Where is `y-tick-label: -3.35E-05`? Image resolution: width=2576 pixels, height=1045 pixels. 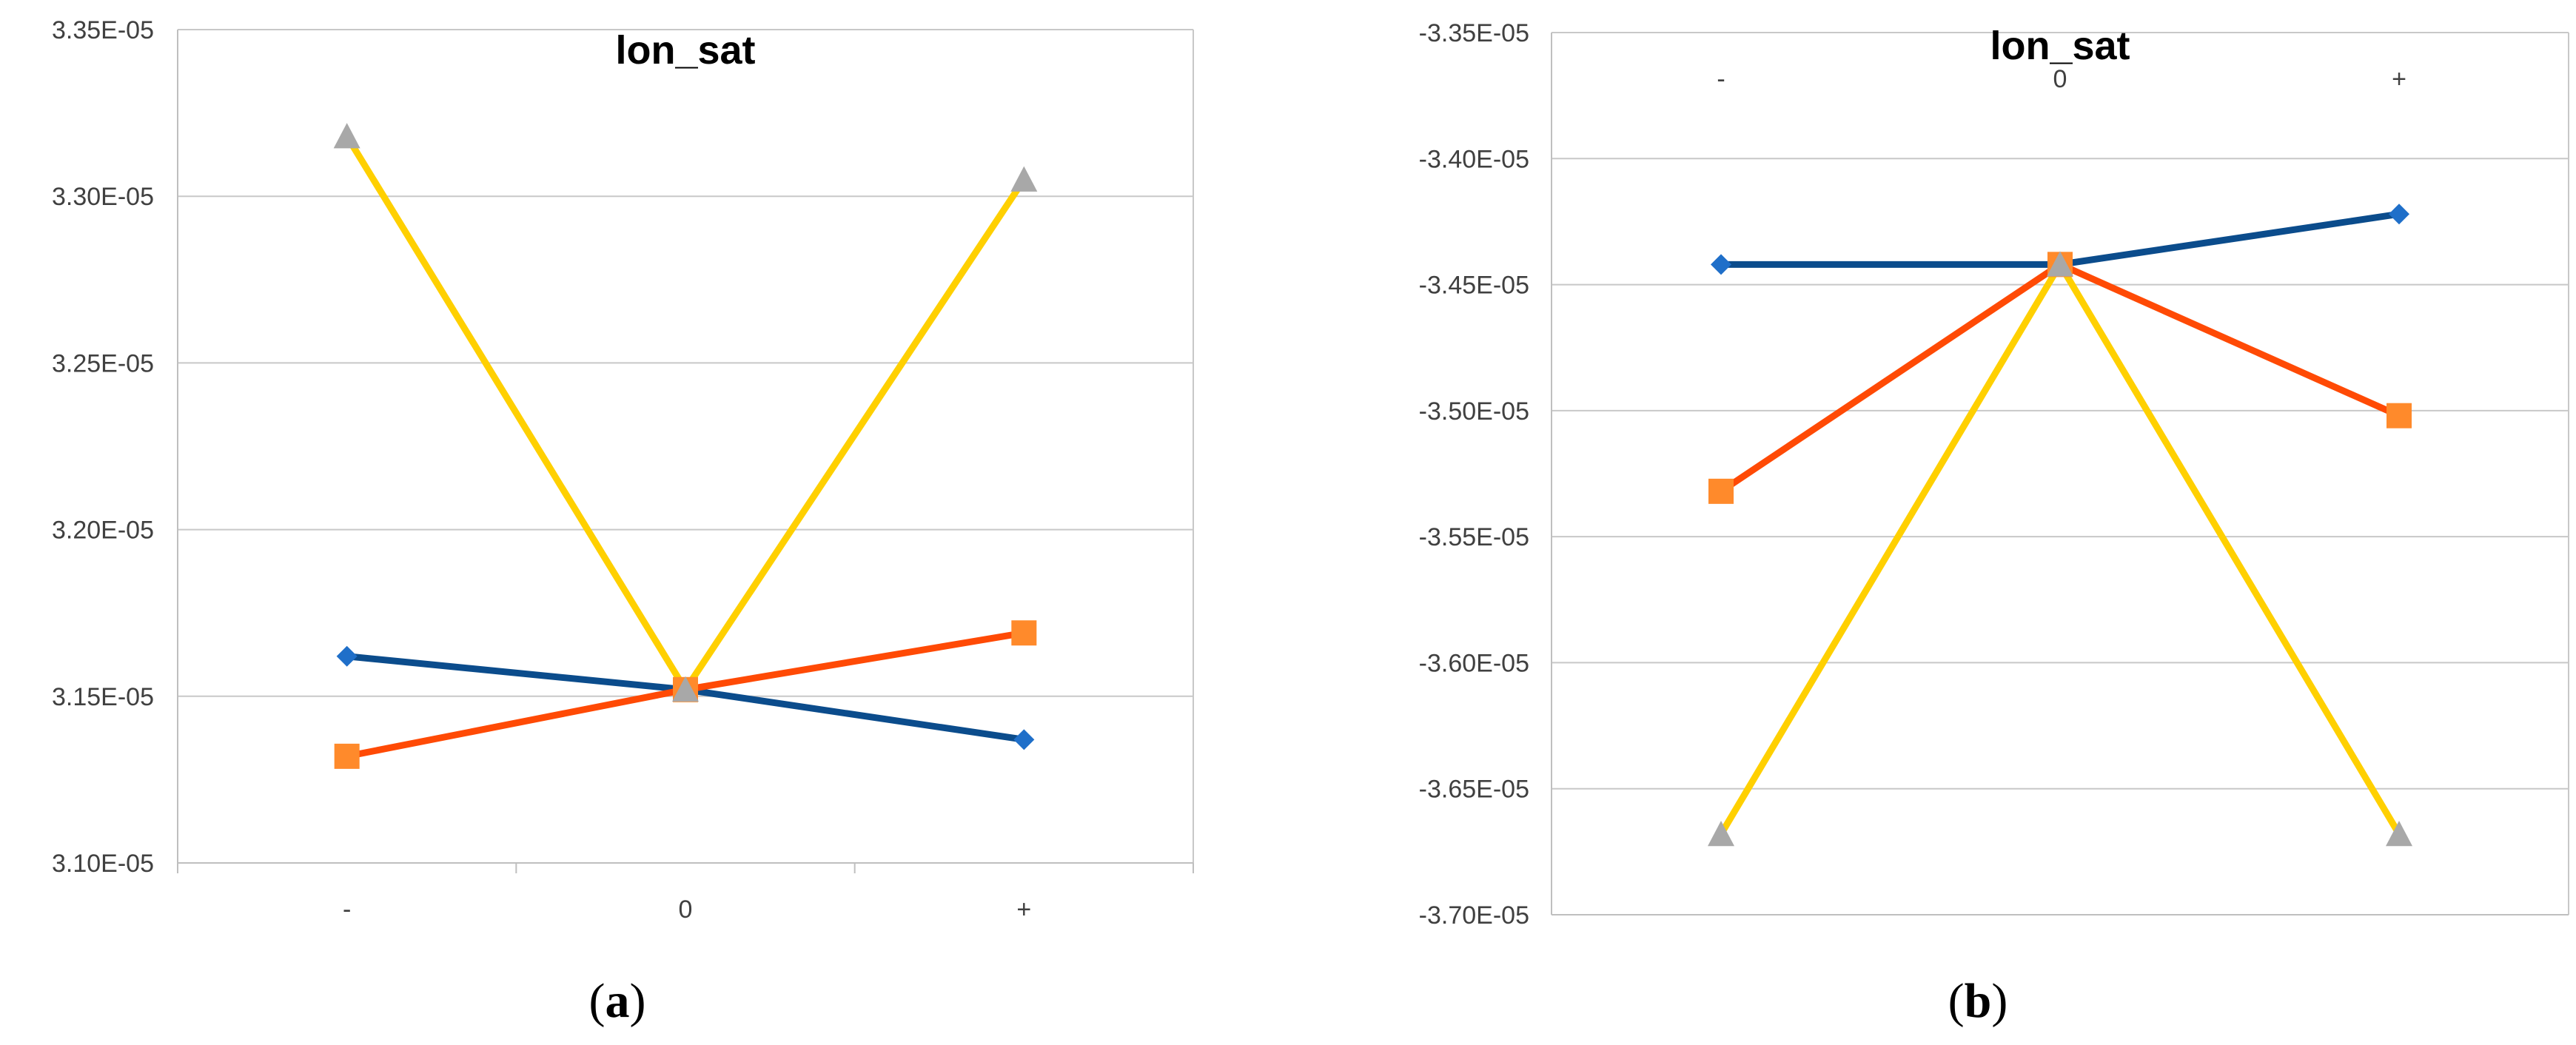 y-tick-label: -3.35E-05 is located at coordinates (1474, 33).